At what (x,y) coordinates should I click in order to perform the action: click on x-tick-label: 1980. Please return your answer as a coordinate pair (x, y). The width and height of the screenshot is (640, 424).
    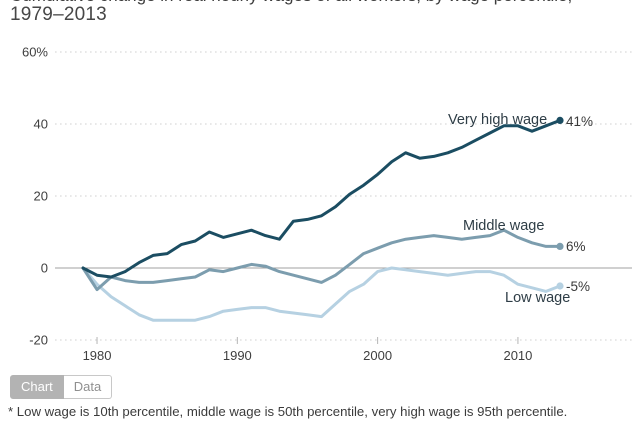
    Looking at the image, I should click on (97, 355).